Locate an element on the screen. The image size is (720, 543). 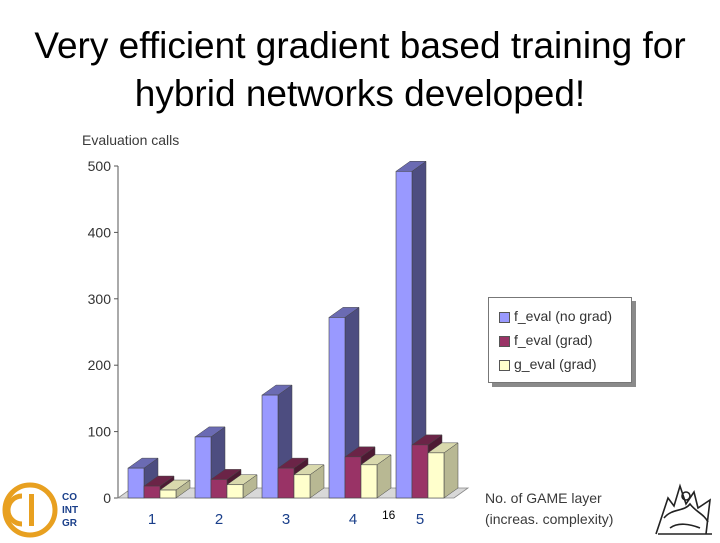
x-axis-title-line-1: No. of GAME layer is located at coordinates (543, 498).